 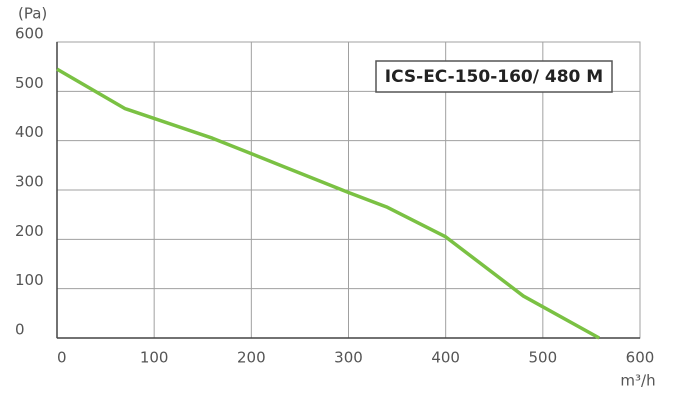 What do you see at coordinates (251, 358) in the screenshot?
I see `x-tick-label: 200` at bounding box center [251, 358].